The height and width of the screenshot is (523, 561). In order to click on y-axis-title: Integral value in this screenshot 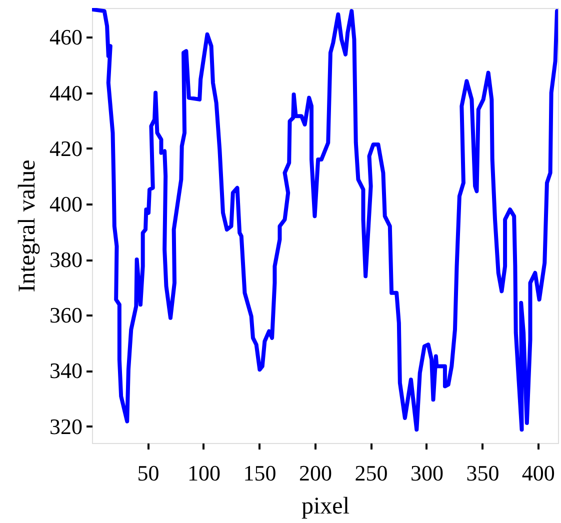, I will do `click(27, 226)`.